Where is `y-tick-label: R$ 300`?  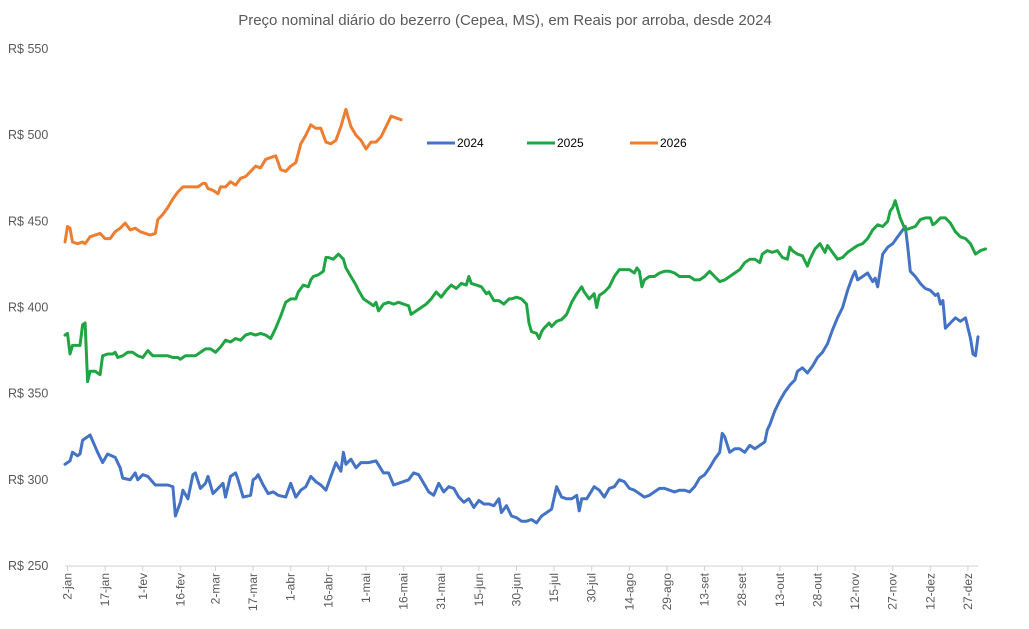 y-tick-label: R$ 300 is located at coordinates (28, 480).